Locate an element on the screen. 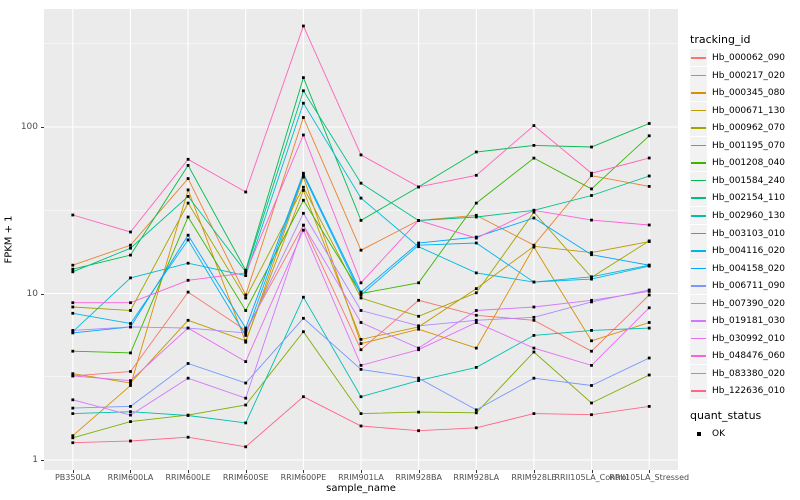 The image size is (800, 500). legend-item-label: Hb_003103_010 is located at coordinates (749, 233).